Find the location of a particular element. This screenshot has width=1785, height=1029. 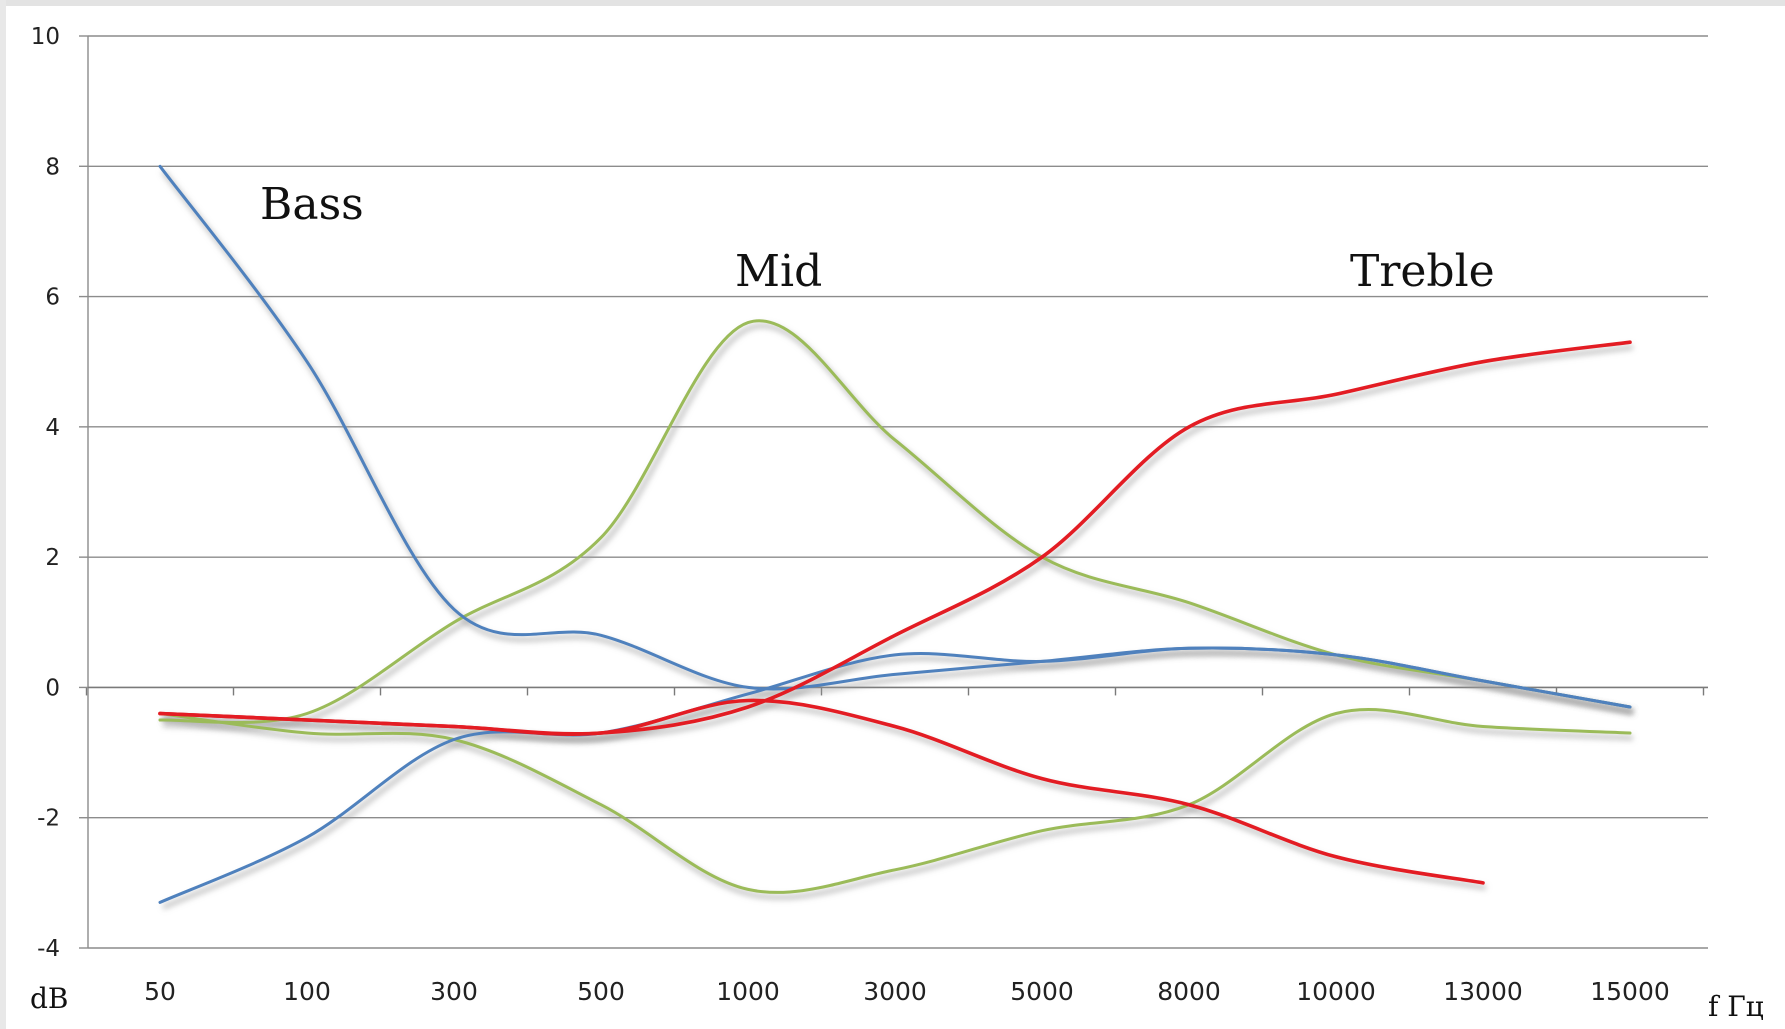

annotation-bass: Bass is located at coordinates (312, 204).